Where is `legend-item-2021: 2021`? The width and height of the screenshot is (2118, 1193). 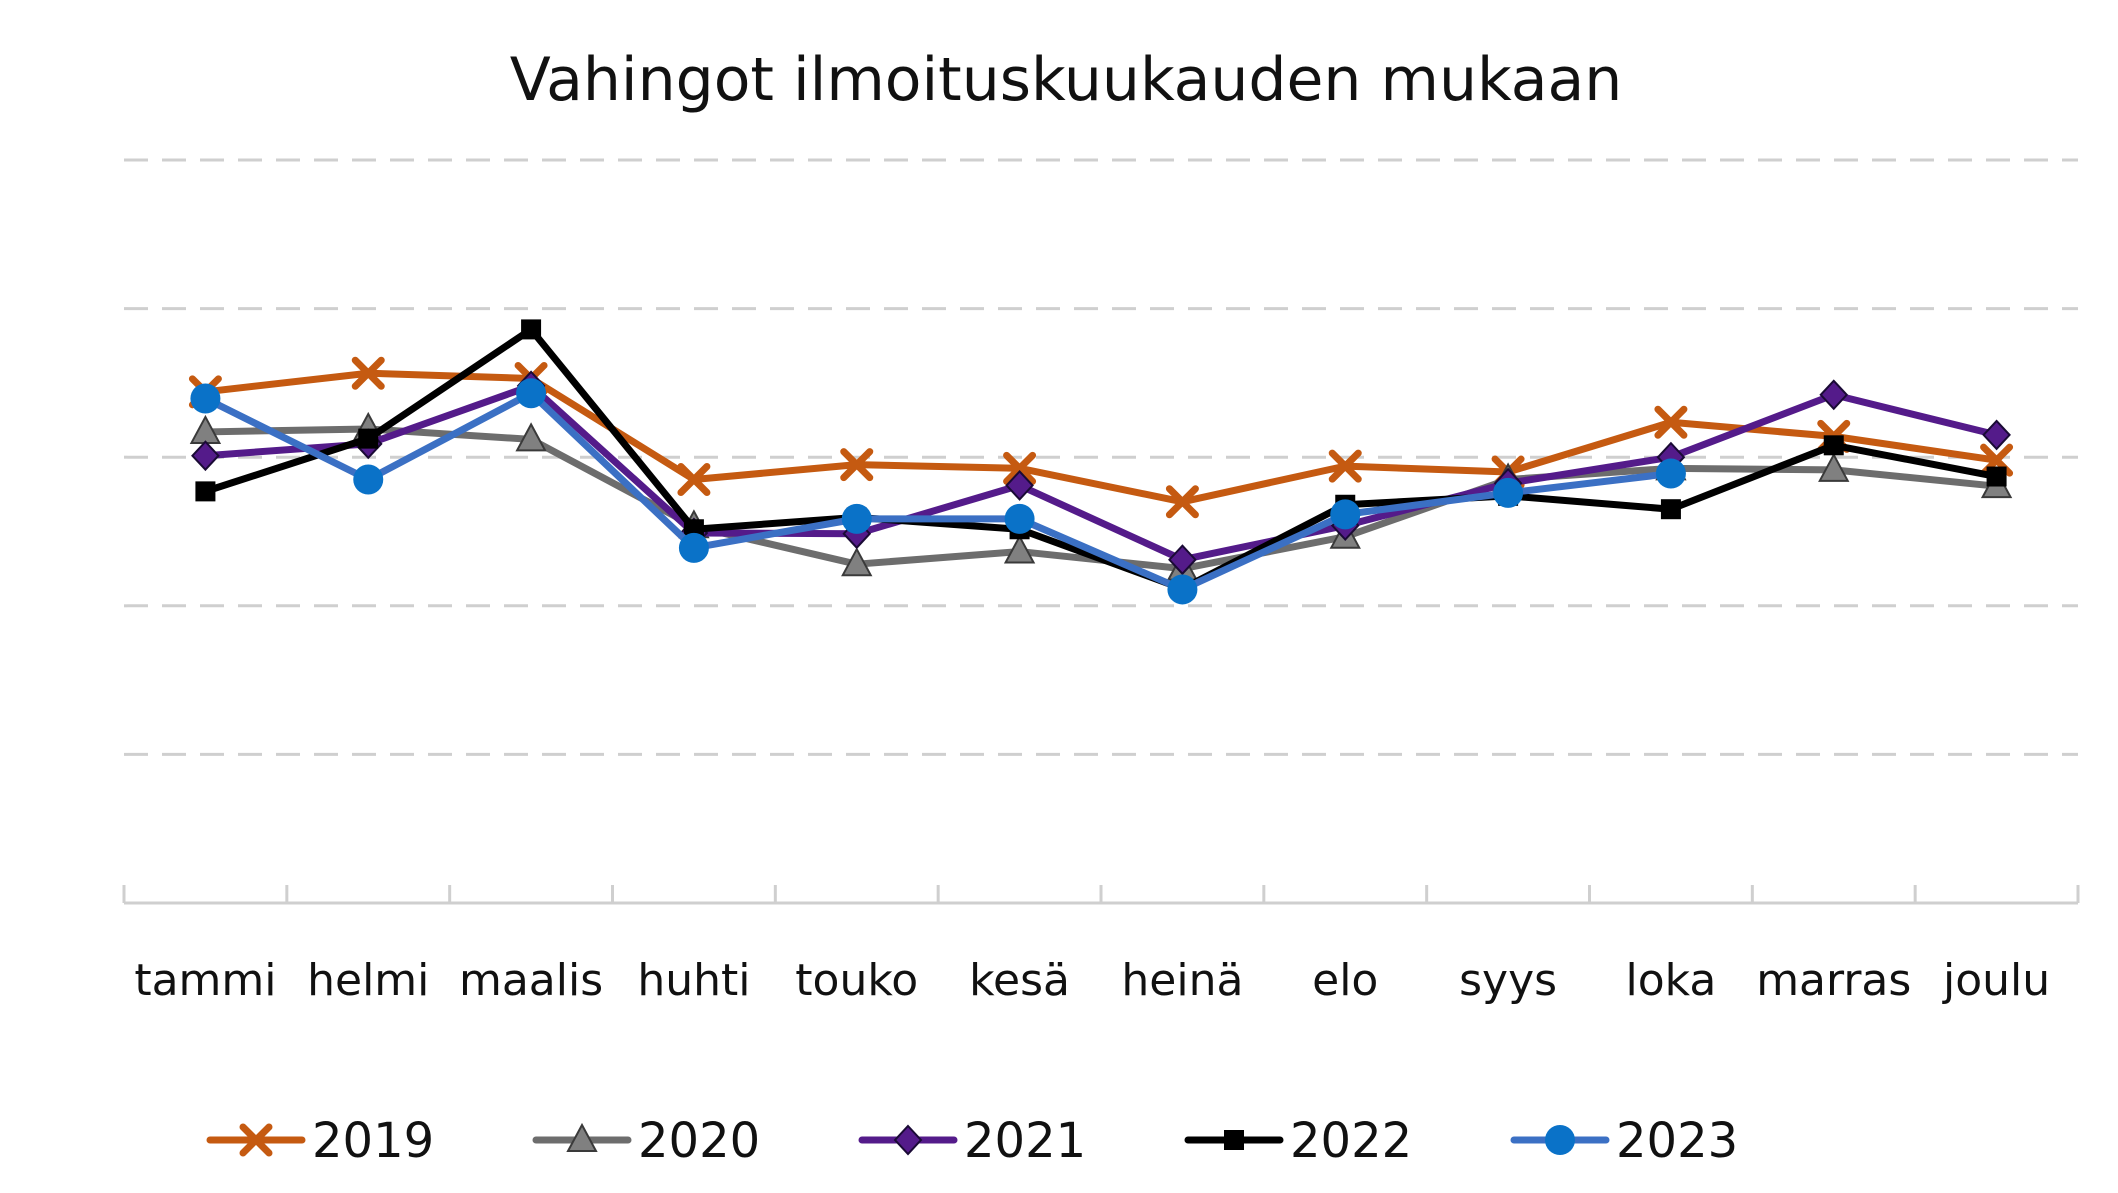
legend-item-2021: 2021 is located at coordinates (972, 1141).